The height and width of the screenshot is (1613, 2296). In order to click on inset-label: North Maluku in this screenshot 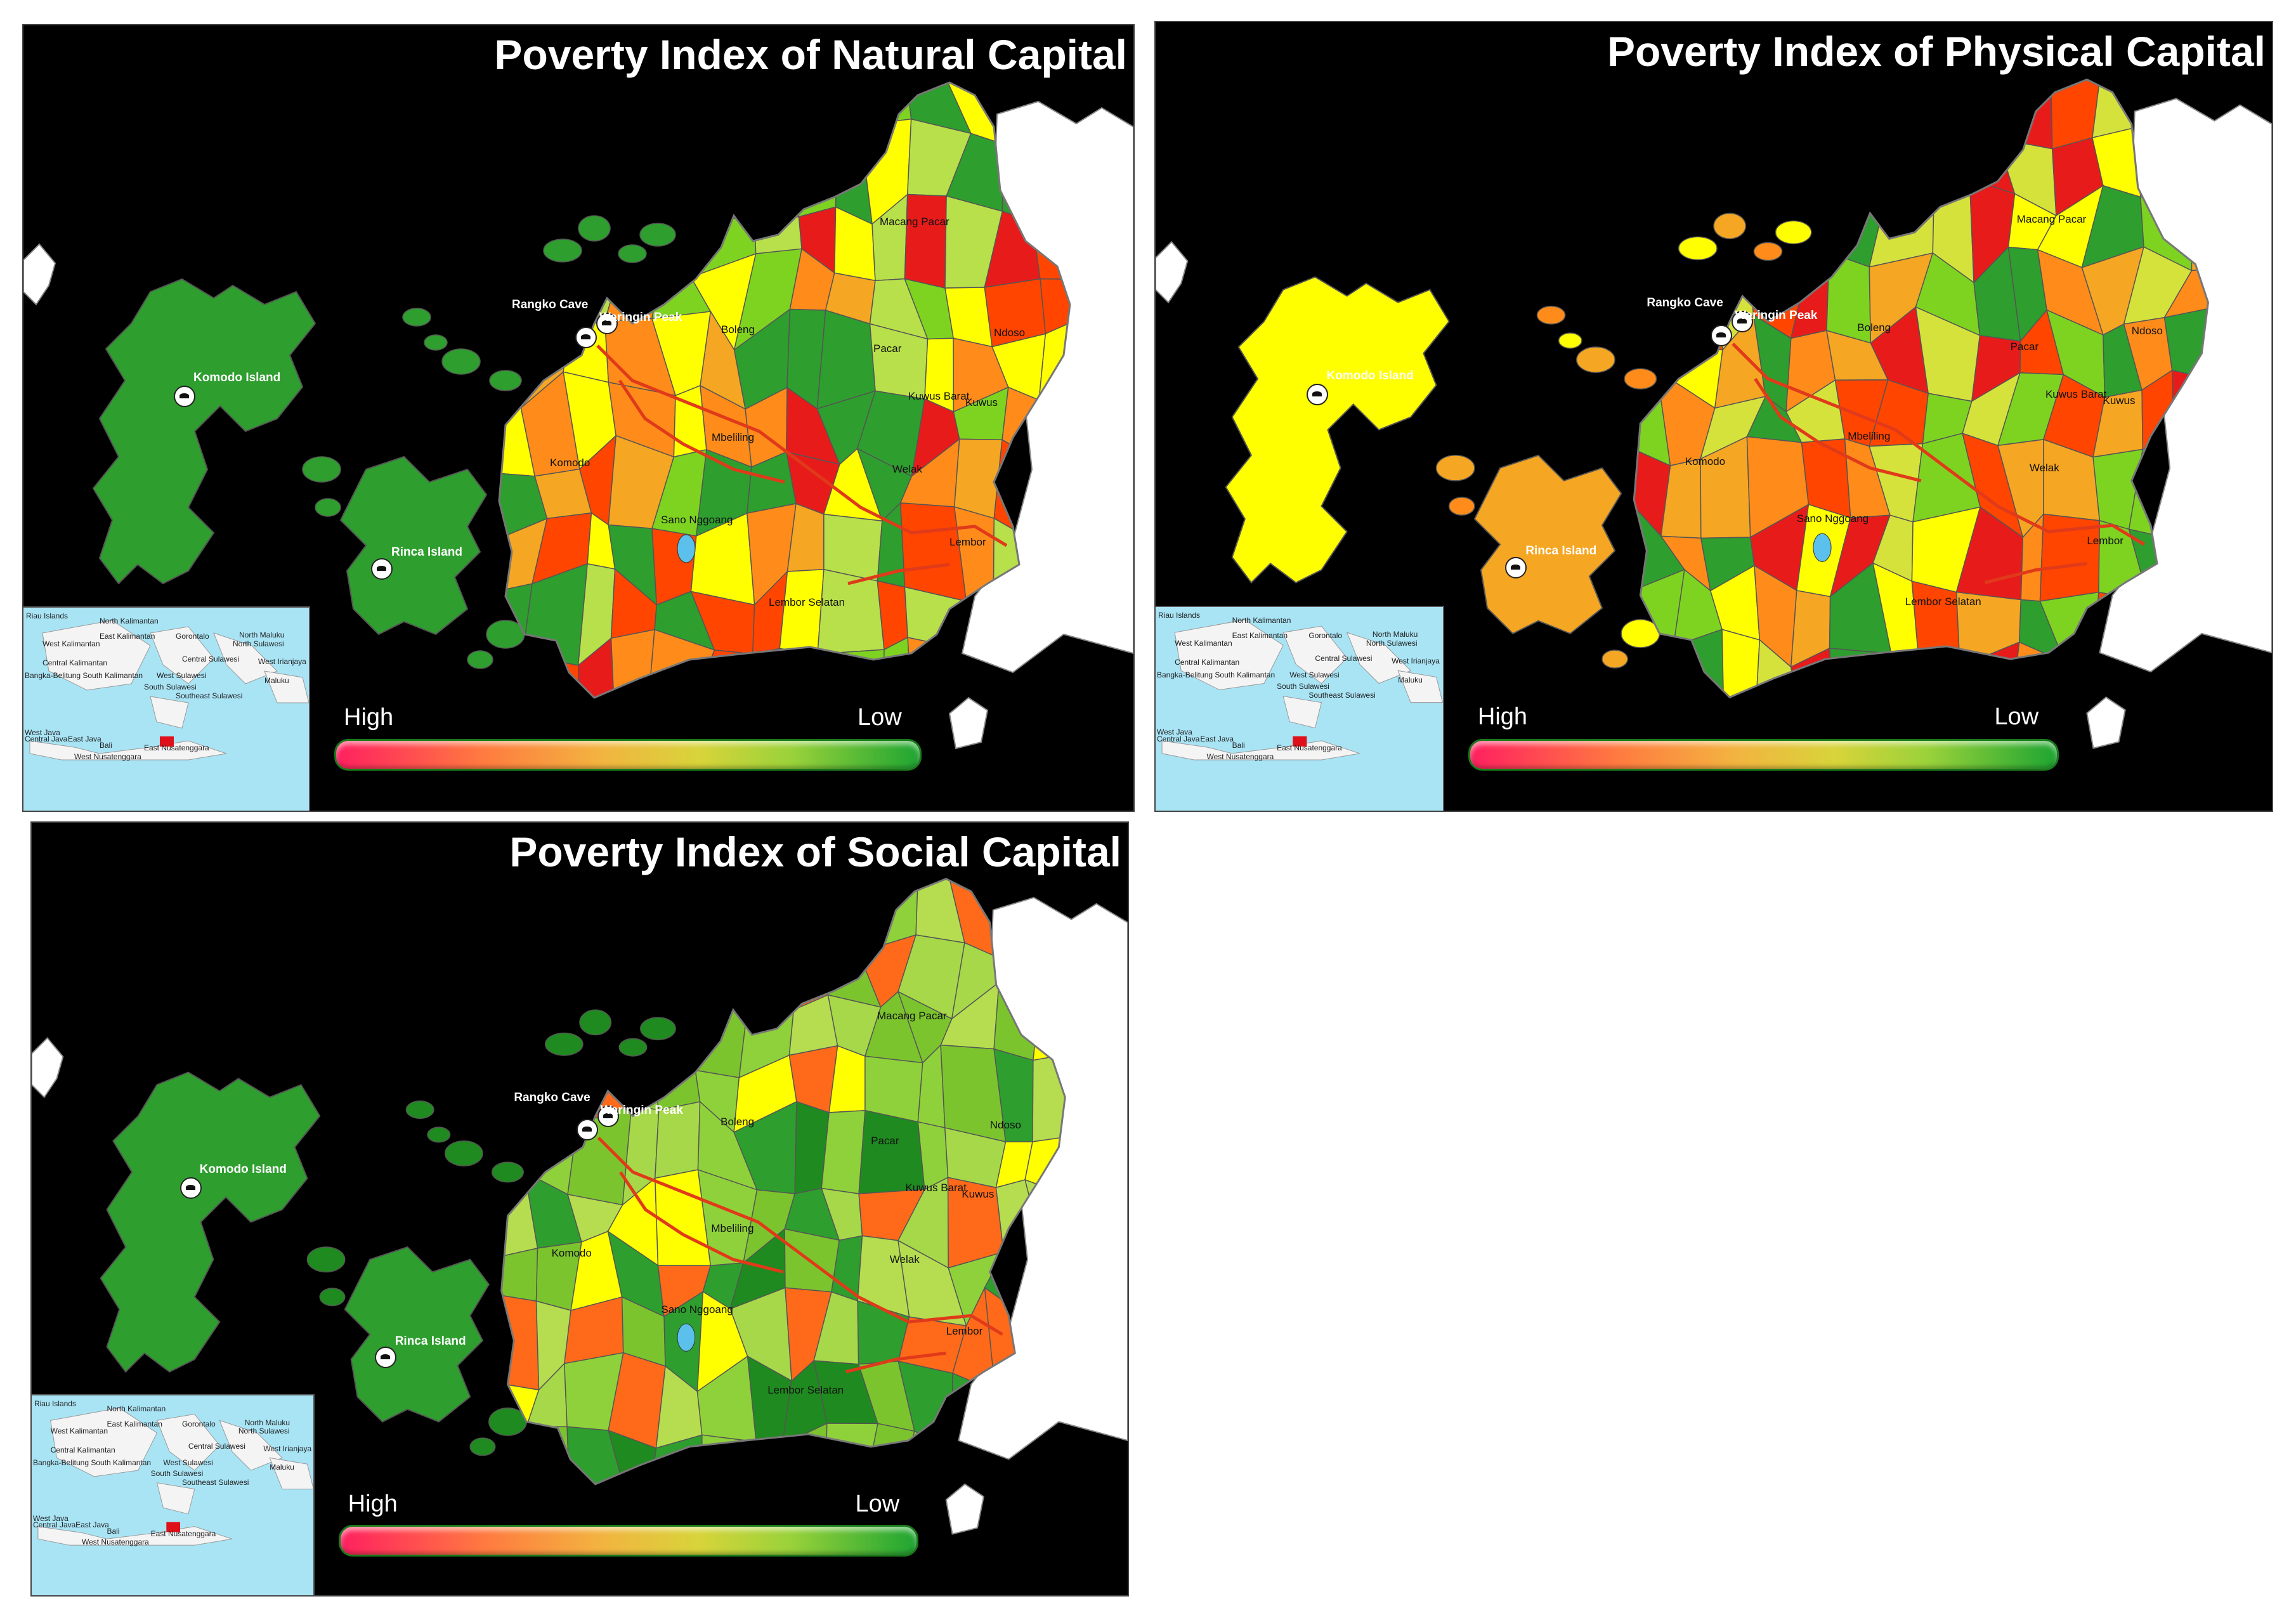, I will do `click(262, 634)`.